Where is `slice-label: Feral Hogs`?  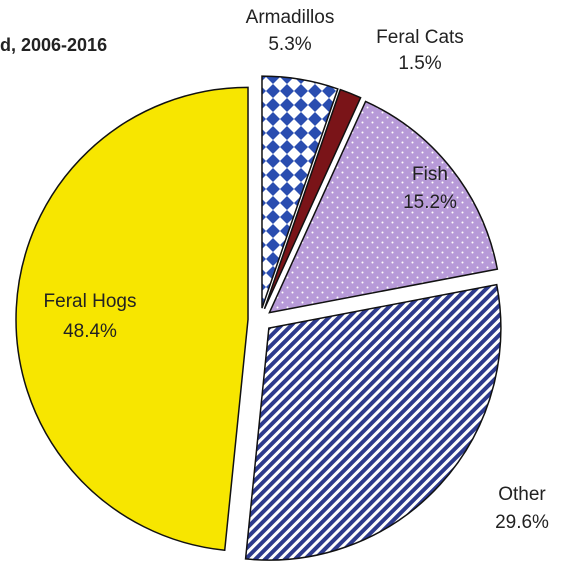
slice-label: Feral Hogs is located at coordinates (90, 301).